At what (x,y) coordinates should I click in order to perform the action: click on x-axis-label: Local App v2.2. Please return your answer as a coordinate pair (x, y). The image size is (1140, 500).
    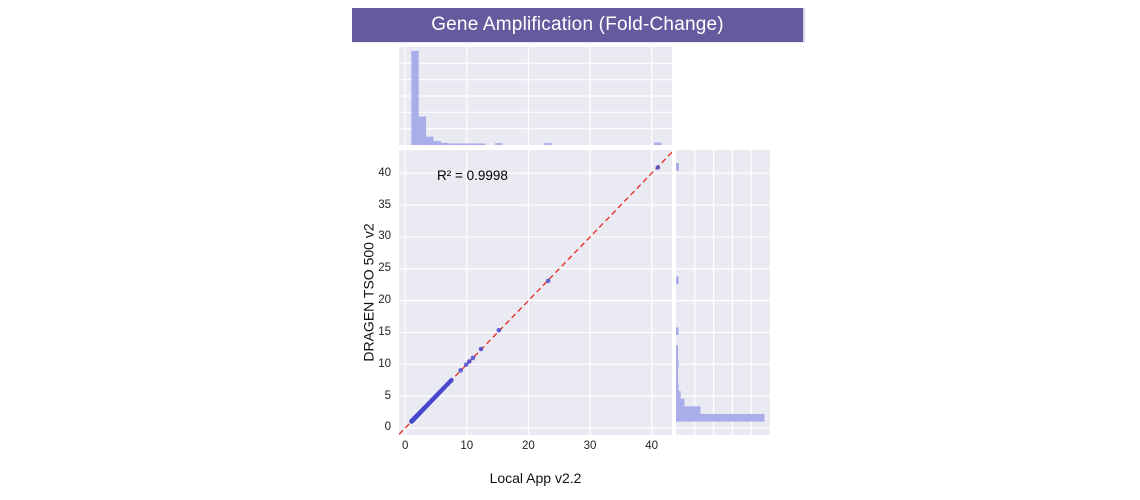
    Looking at the image, I should click on (535, 478).